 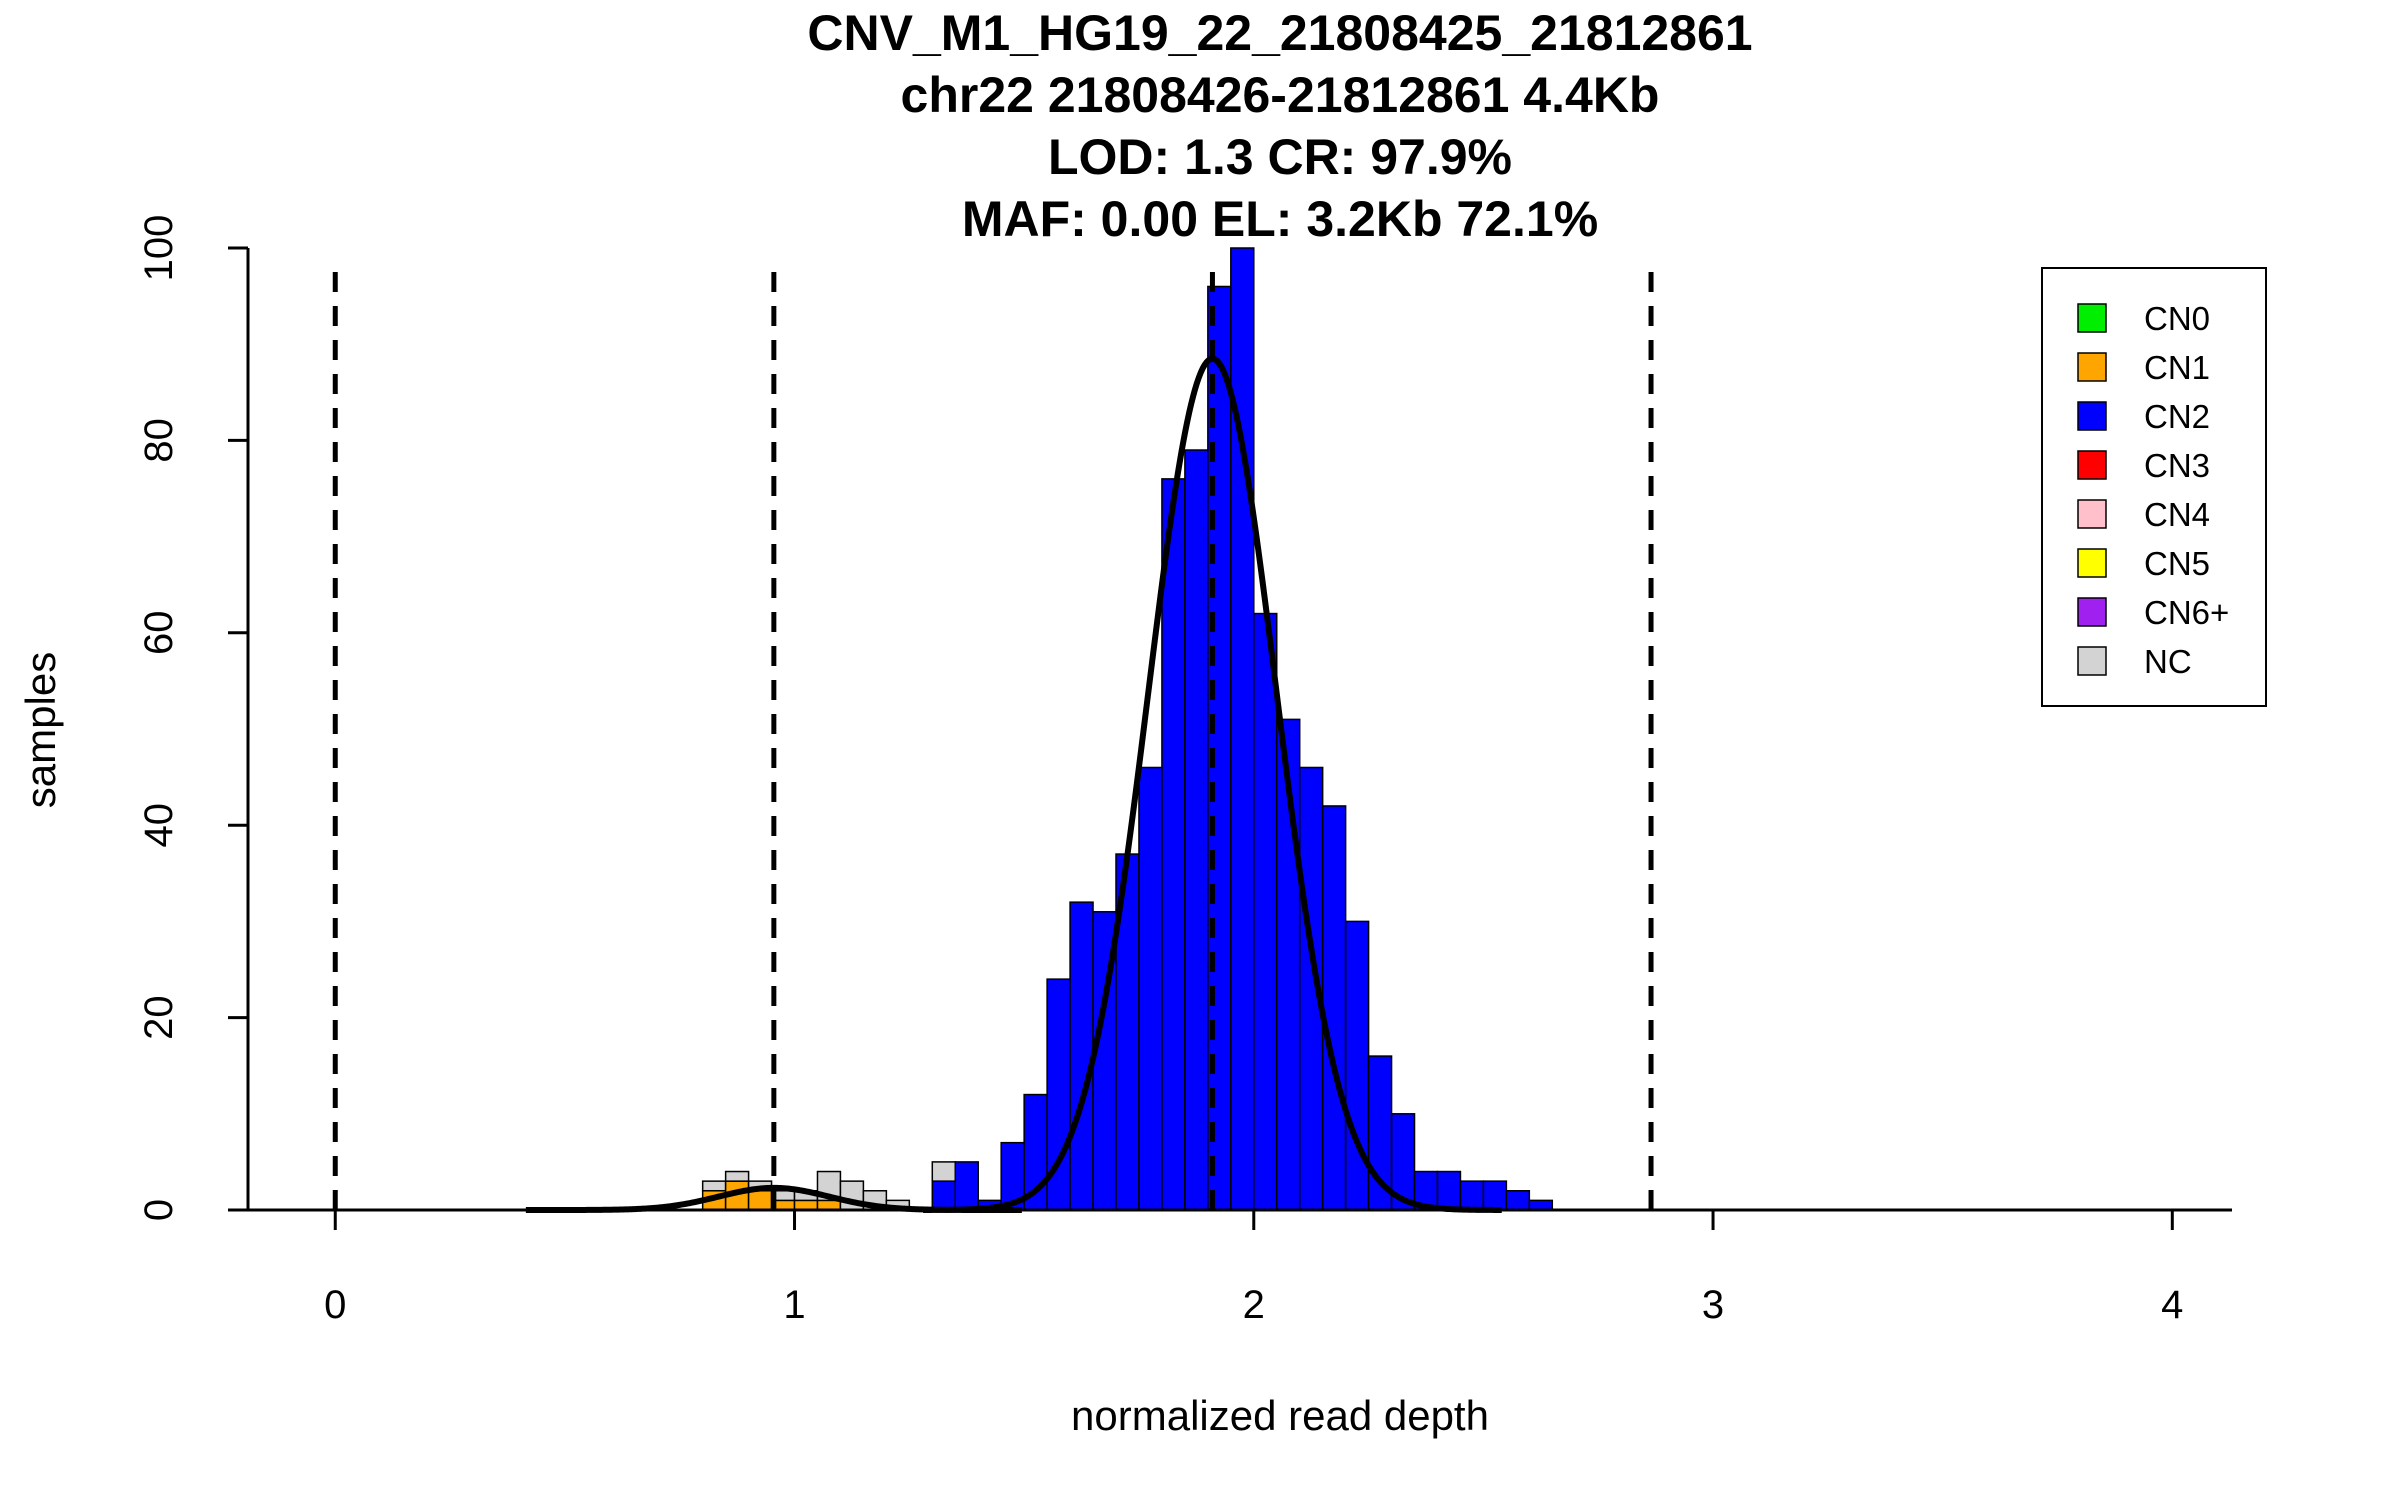 I want to click on legend-label: CN4, so click(x=2177, y=514).